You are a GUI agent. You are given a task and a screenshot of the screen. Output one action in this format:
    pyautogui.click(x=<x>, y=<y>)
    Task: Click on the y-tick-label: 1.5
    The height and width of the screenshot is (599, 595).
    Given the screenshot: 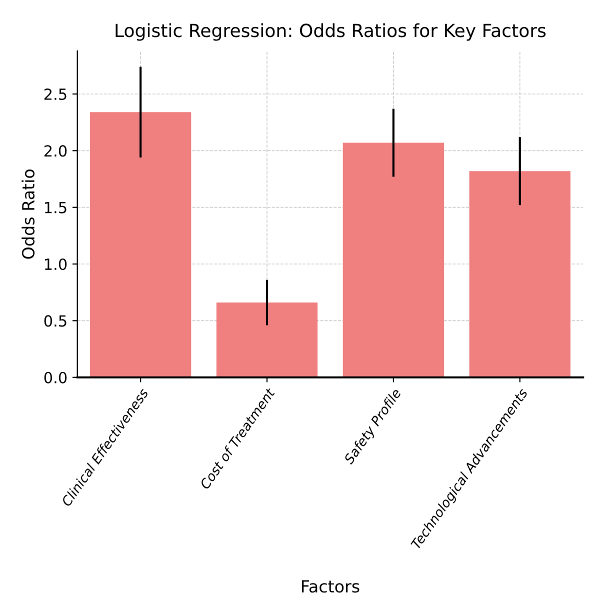 What is the action you would take?
    pyautogui.click(x=55, y=208)
    